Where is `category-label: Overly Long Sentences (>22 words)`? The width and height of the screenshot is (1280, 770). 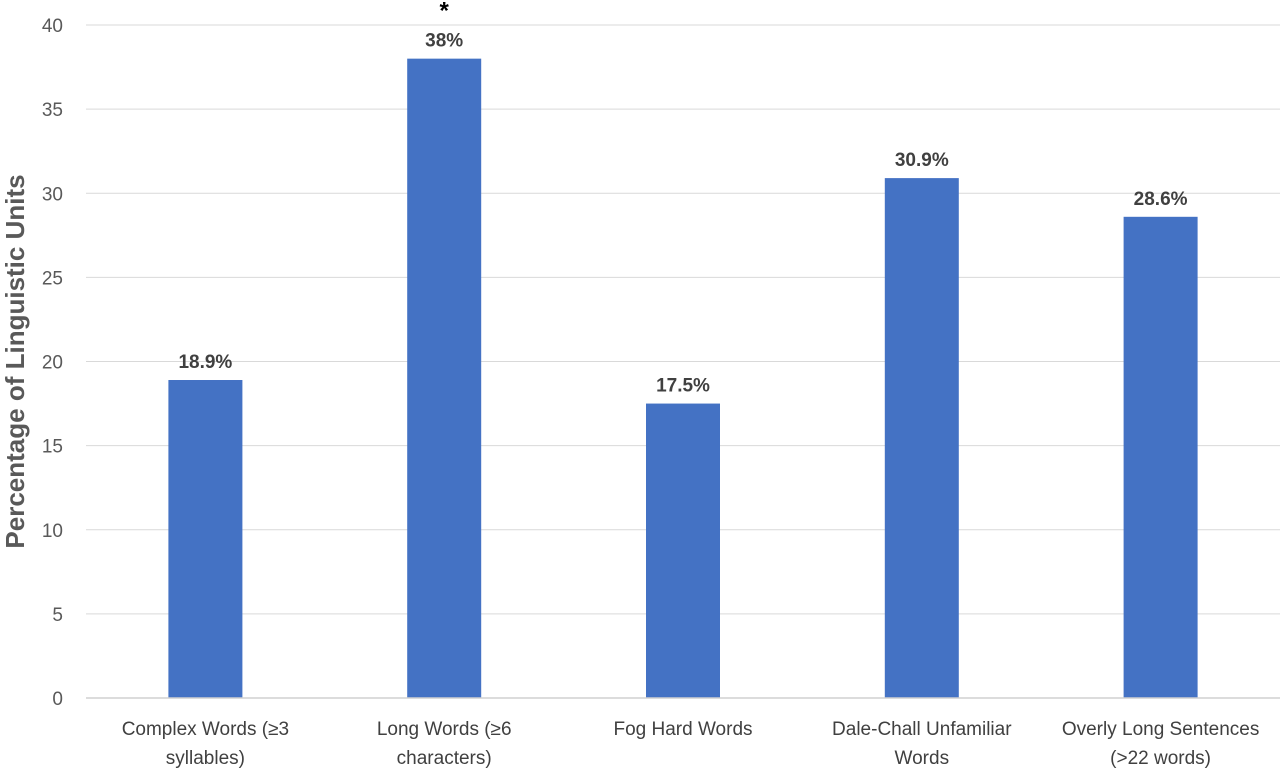 category-label: Overly Long Sentences (>22 words) is located at coordinates (1161, 744).